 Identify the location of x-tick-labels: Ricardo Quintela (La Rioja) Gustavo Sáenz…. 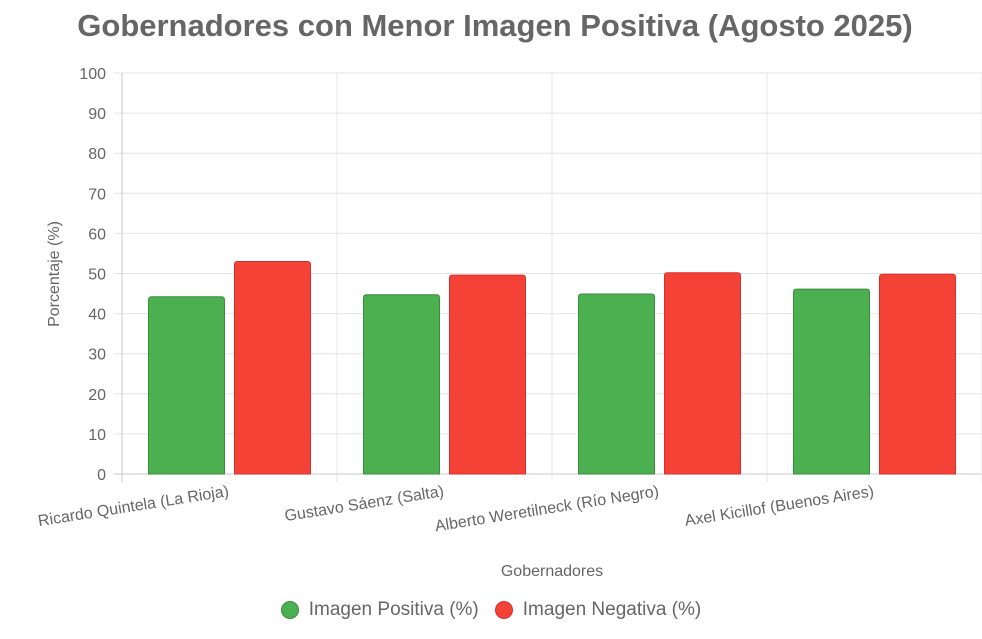
(456, 509).